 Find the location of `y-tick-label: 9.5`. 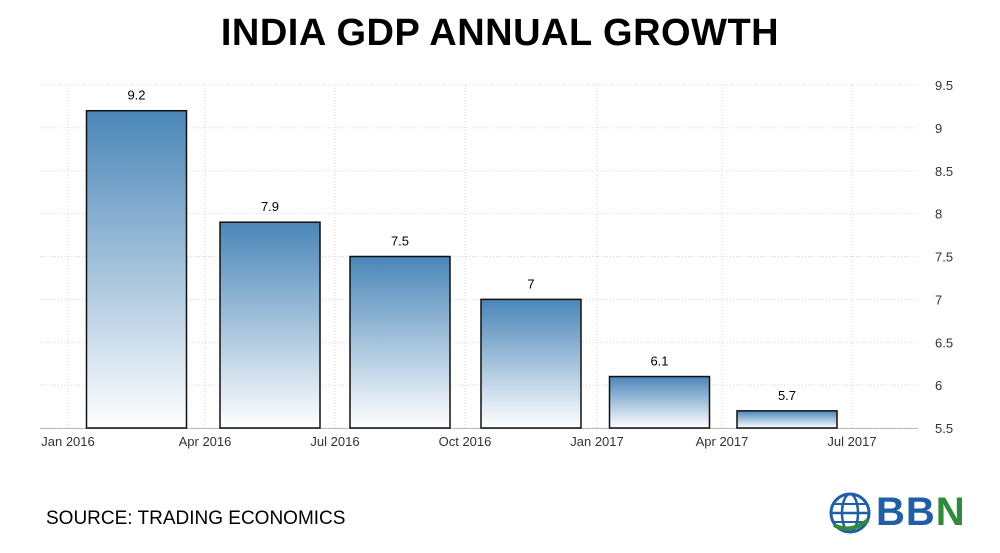

y-tick-label: 9.5 is located at coordinates (944, 85).